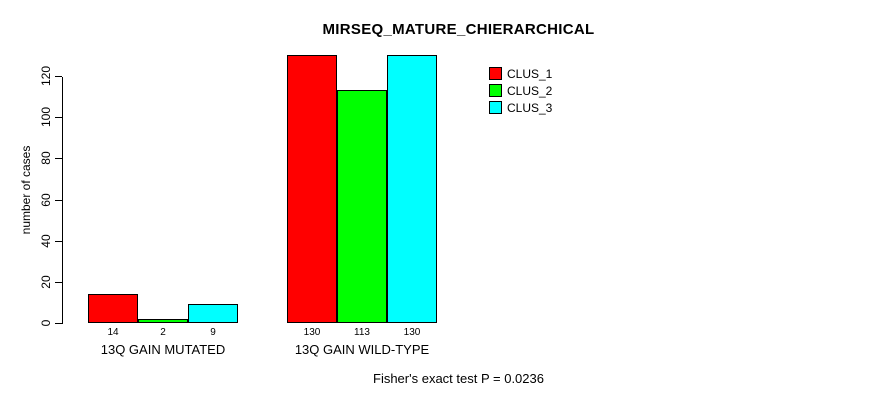 Image resolution: width=890 pixels, height=400 pixels. Describe the element at coordinates (46, 282) in the screenshot. I see `y-tick-label: 20` at that location.